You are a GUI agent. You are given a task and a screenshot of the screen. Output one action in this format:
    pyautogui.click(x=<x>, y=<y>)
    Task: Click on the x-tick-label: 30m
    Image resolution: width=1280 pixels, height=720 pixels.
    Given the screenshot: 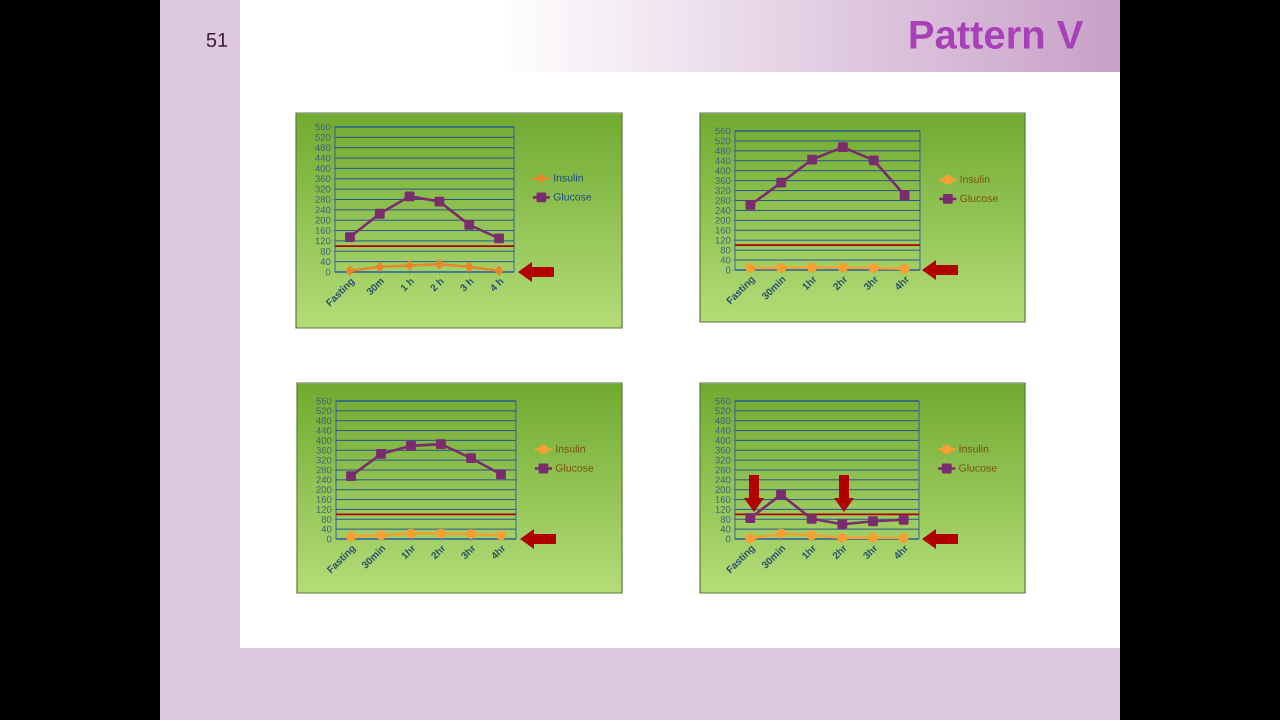 What is the action you would take?
    pyautogui.click(x=375, y=286)
    